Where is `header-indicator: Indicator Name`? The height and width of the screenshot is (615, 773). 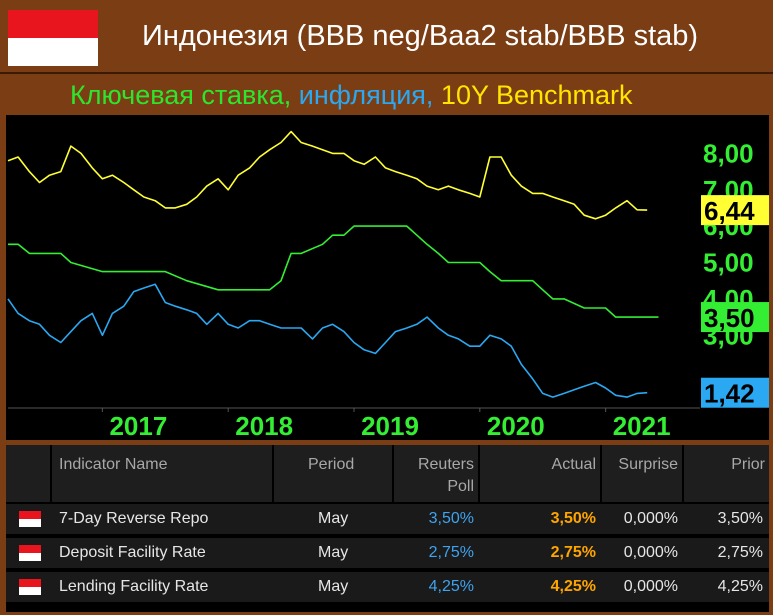
header-indicator: Indicator Name is located at coordinates (113, 464).